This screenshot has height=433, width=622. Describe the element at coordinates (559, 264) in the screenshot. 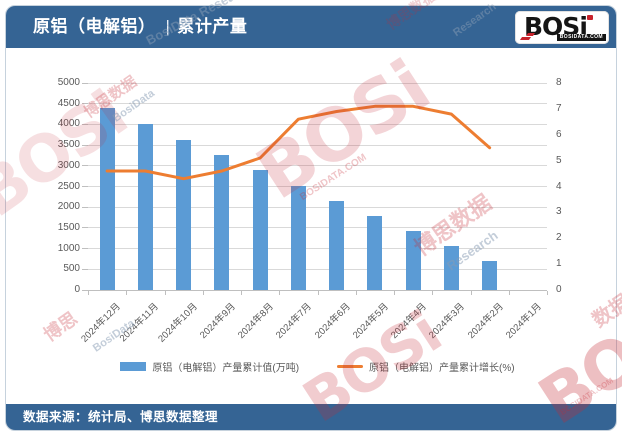

I see `y-axis-label-right: 1` at that location.